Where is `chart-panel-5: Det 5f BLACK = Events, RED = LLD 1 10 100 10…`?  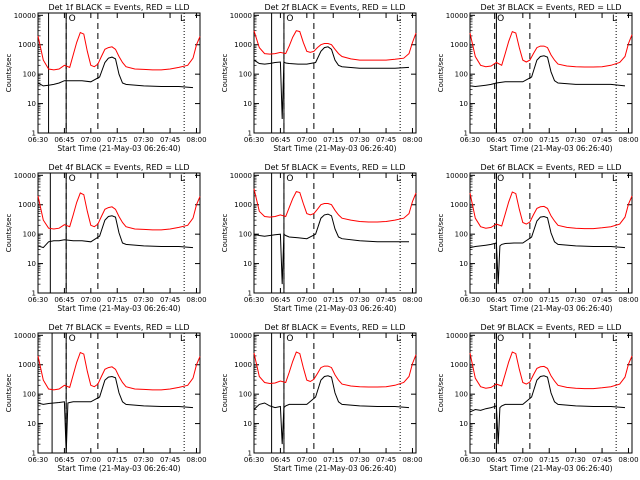 chart-panel-5: Det 5f BLACK = Events, RED = LLD 1 10 100 10… is located at coordinates (322, 238).